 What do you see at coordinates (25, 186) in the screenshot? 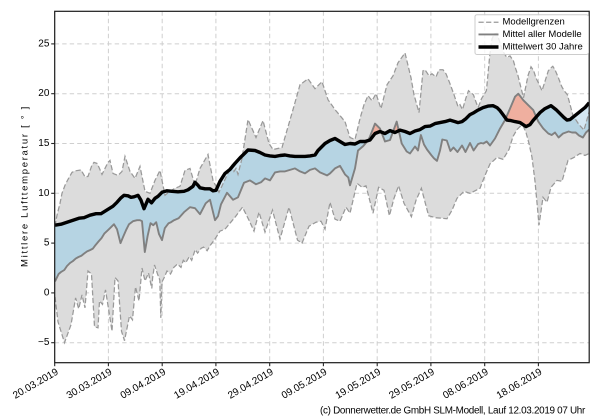
I see `svg-text: Mittlere Lufttemperatur [ ° ]` at bounding box center [25, 186].